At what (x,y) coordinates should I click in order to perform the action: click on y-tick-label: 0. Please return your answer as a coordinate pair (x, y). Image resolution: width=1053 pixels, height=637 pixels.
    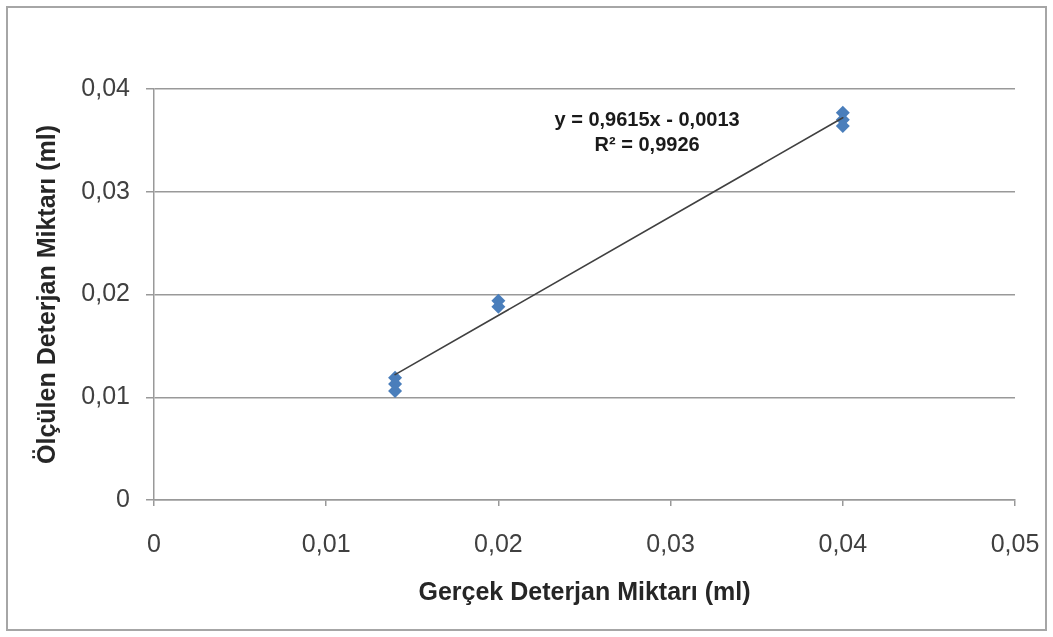
    Looking at the image, I should click on (123, 497).